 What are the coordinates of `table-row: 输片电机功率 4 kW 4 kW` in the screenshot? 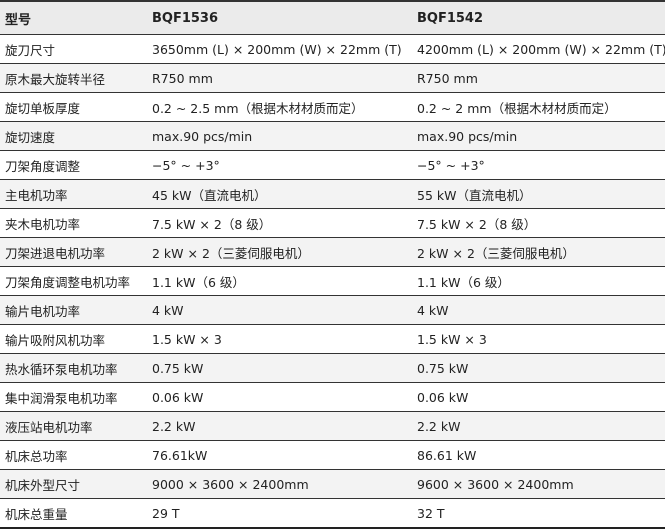 It's located at (332, 310).